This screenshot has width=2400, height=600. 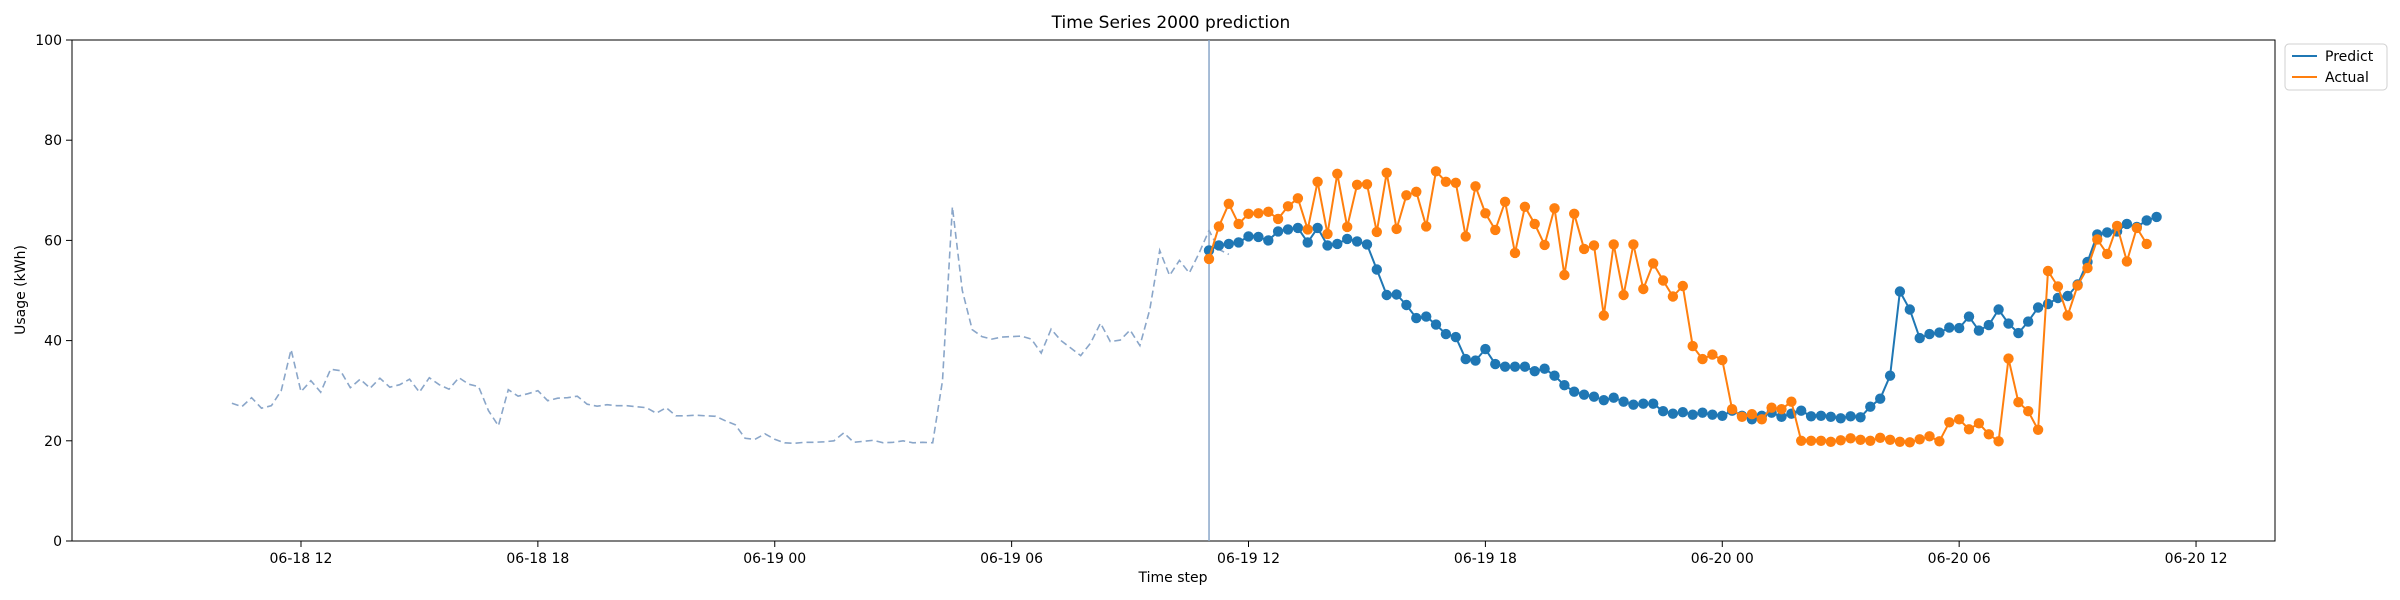 I want to click on legend: Predict Actual, so click(x=2336, y=67).